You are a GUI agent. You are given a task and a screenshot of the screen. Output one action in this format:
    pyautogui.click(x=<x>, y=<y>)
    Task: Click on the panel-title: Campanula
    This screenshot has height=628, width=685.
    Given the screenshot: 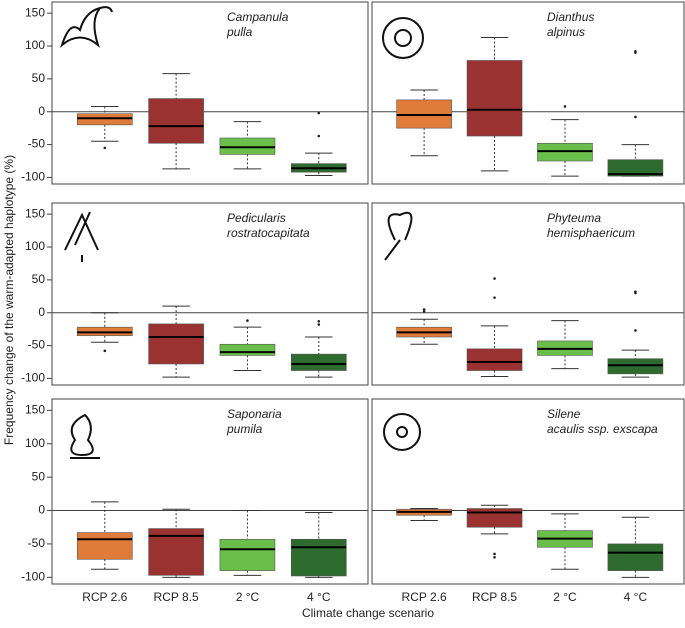 What is the action you would take?
    pyautogui.click(x=258, y=17)
    